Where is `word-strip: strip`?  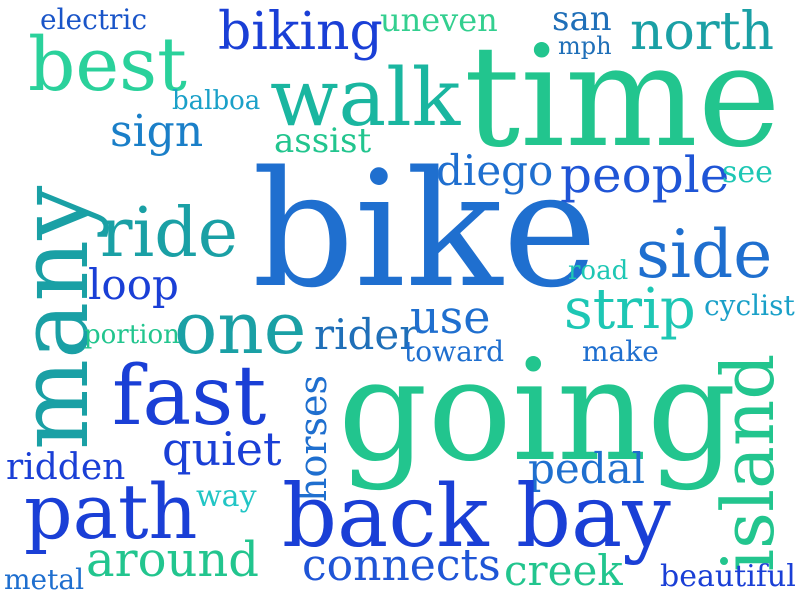 word-strip: strip is located at coordinates (630, 309).